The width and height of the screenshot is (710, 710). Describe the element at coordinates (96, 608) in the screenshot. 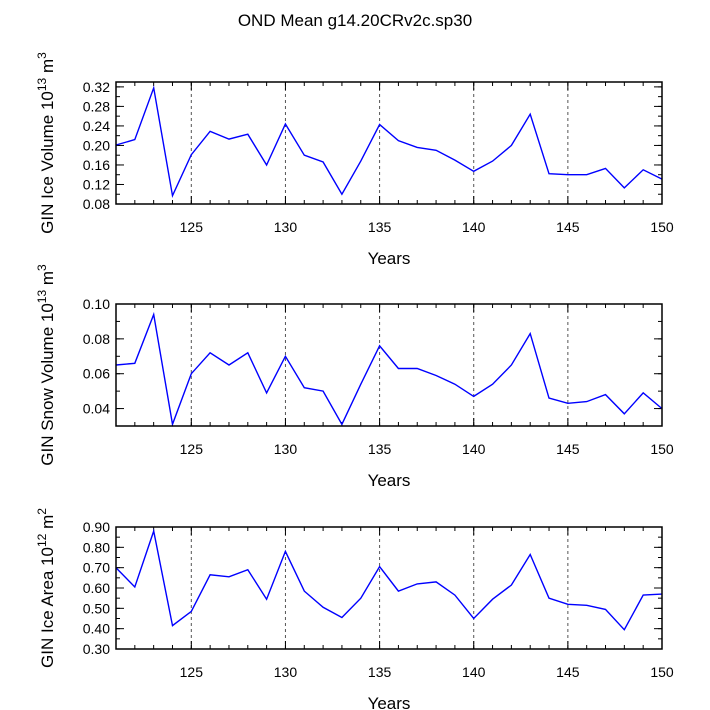

I see `panel-3-y-tick-label: 0.50` at that location.